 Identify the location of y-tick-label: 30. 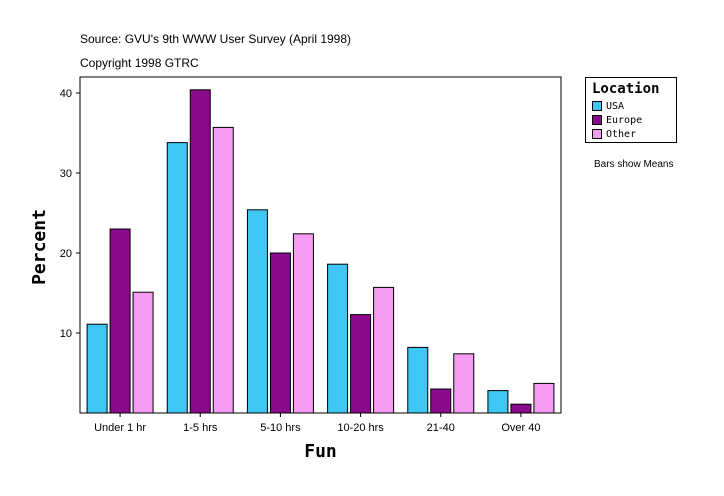
(66, 174).